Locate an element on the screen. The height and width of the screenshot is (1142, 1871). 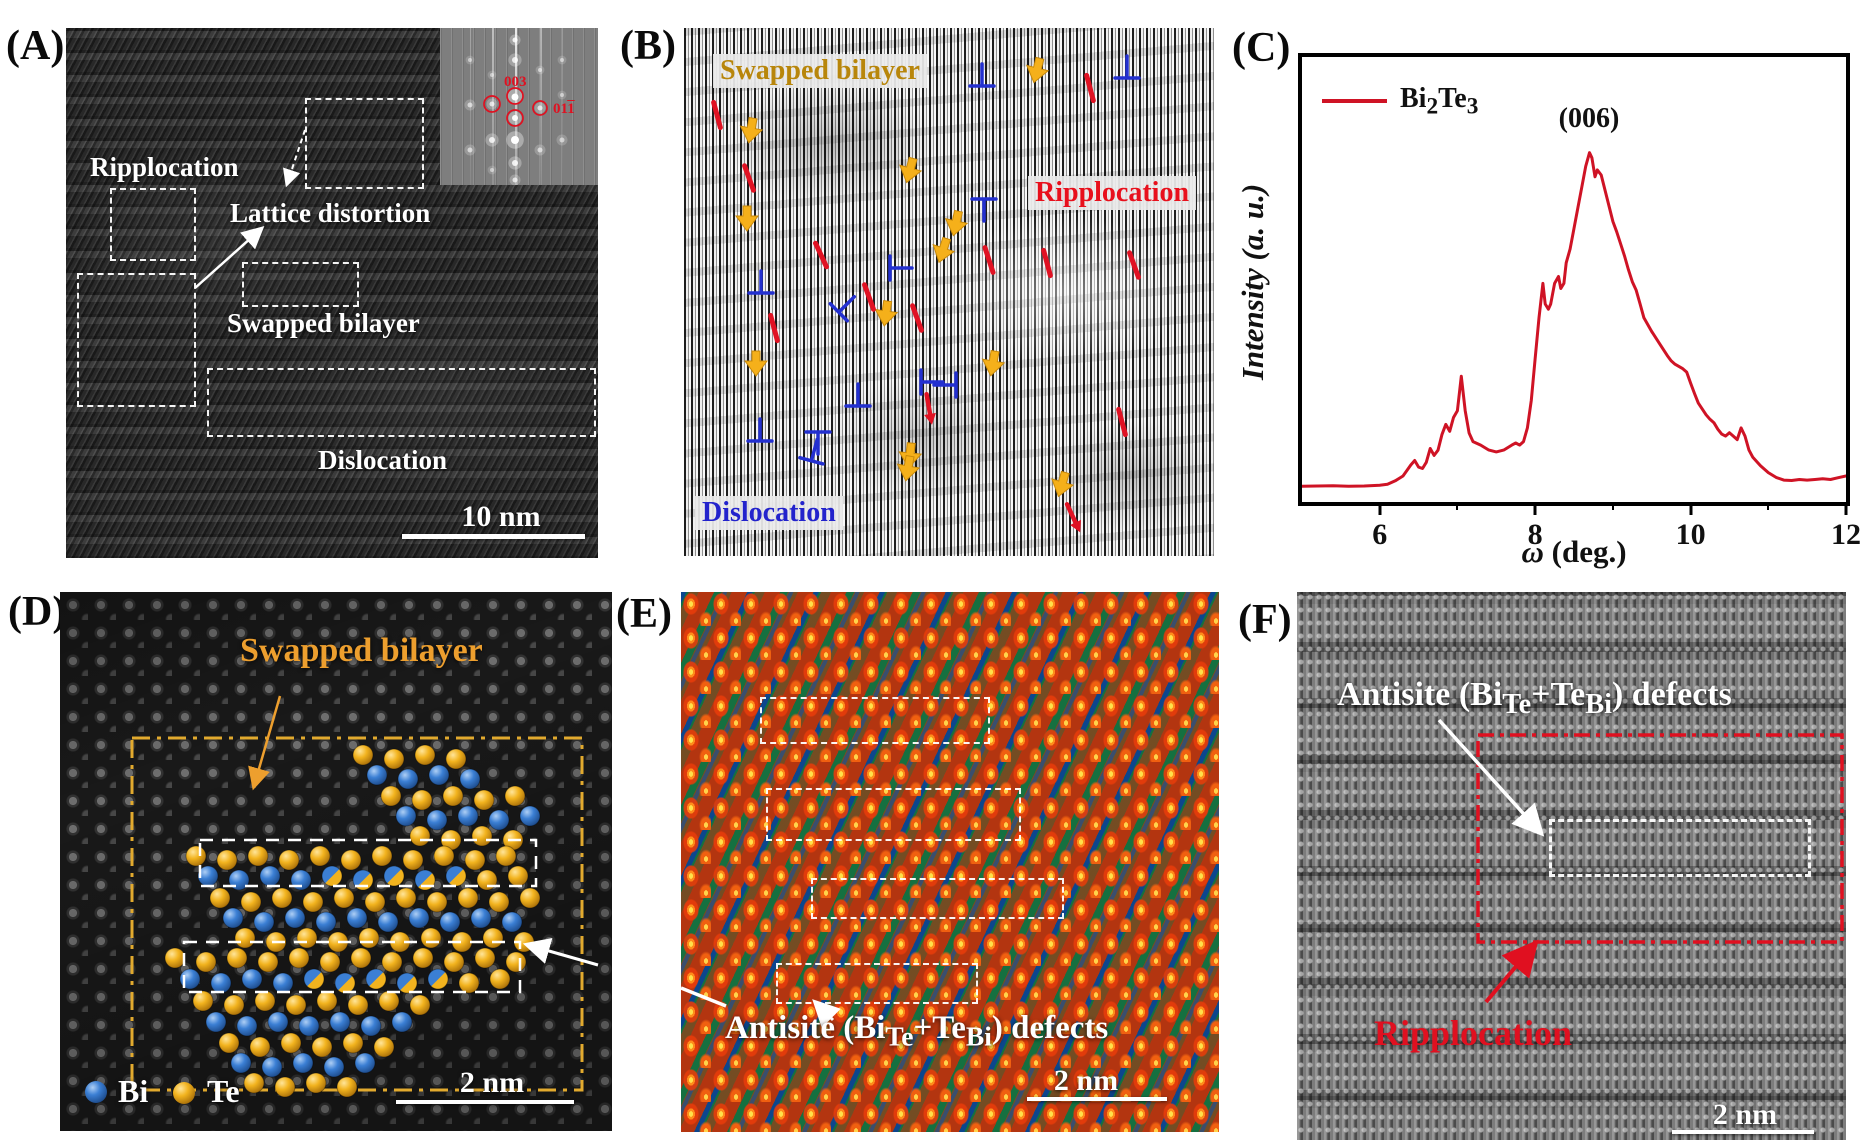
ripplocation-markers is located at coordinates (926, 302).